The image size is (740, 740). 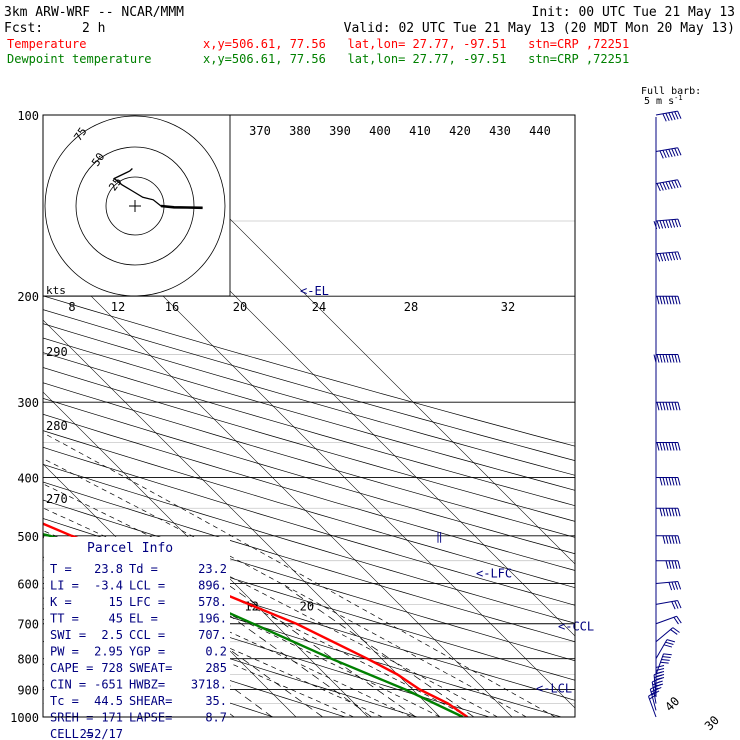 What do you see at coordinates (212, 602) in the screenshot?
I see `parcel-row-value: 578.` at bounding box center [212, 602].